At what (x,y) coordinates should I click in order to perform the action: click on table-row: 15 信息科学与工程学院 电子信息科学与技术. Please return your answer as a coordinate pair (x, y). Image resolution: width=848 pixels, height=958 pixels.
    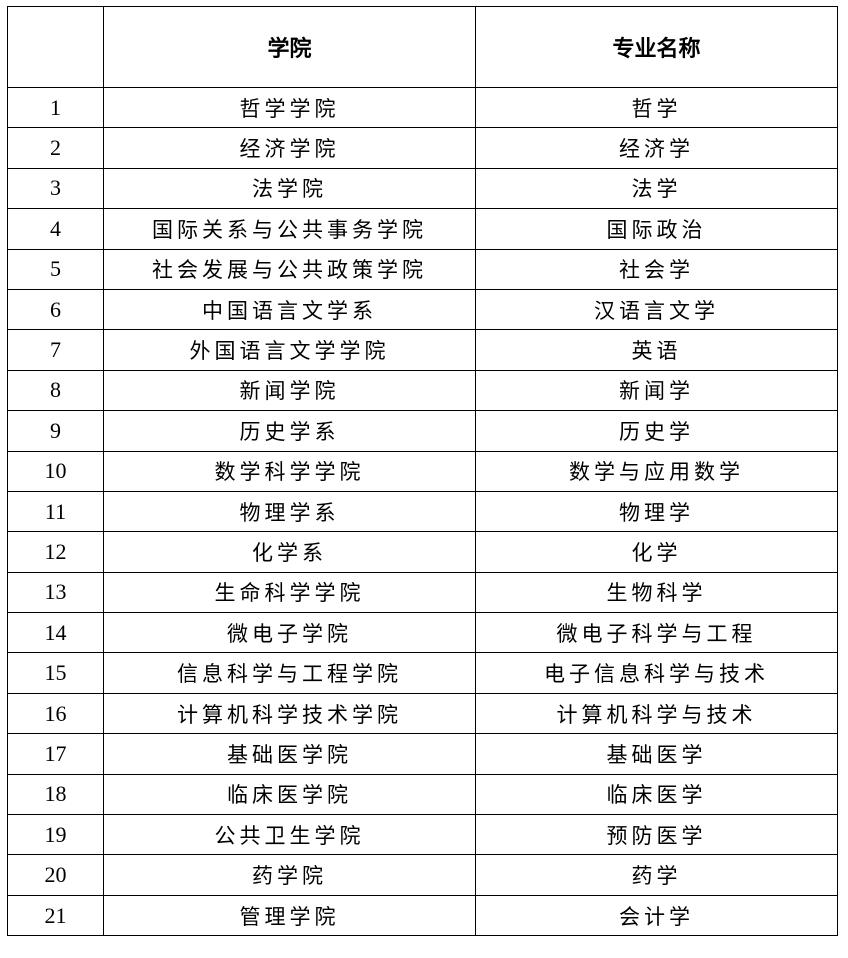
    Looking at the image, I should click on (422, 673).